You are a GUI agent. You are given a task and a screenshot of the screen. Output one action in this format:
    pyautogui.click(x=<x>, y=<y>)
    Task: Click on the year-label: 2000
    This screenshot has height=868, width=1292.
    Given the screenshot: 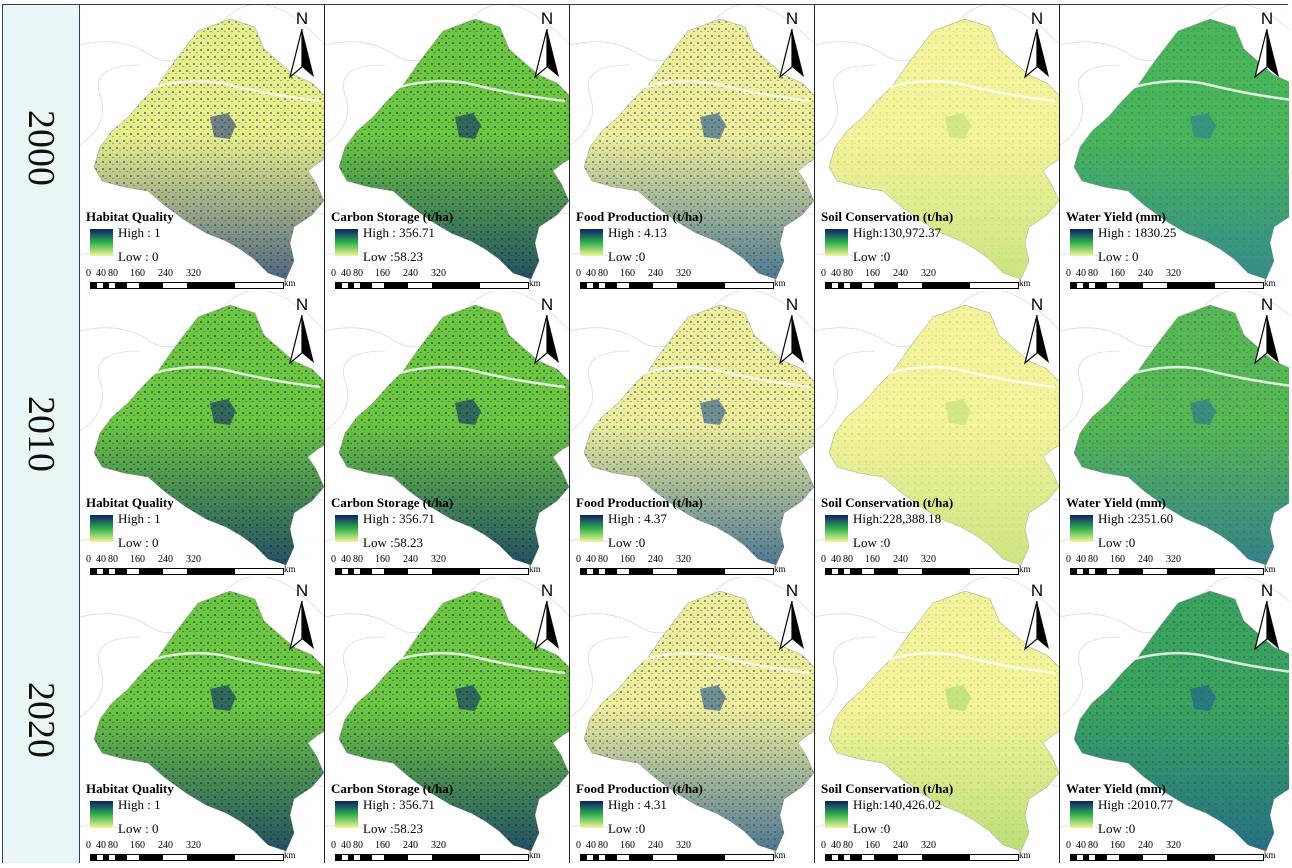 What is the action you would take?
    pyautogui.click(x=41, y=148)
    